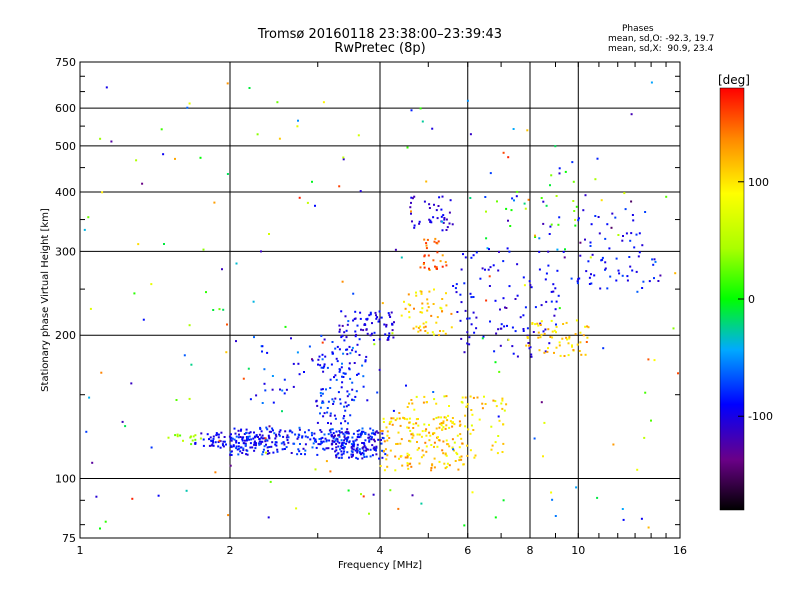  What do you see at coordinates (380, 550) in the screenshot?
I see `x-tick-label: 4` at bounding box center [380, 550].